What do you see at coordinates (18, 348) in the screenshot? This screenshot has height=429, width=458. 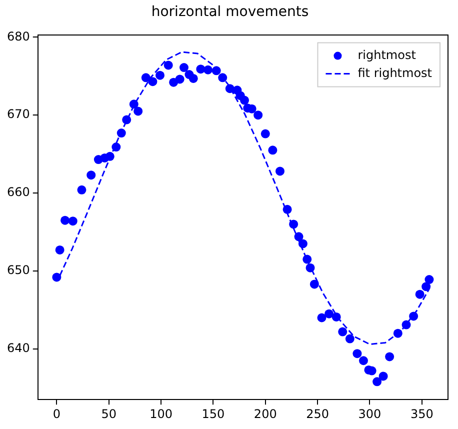 I see `y-tick-label: 640` at bounding box center [18, 348].